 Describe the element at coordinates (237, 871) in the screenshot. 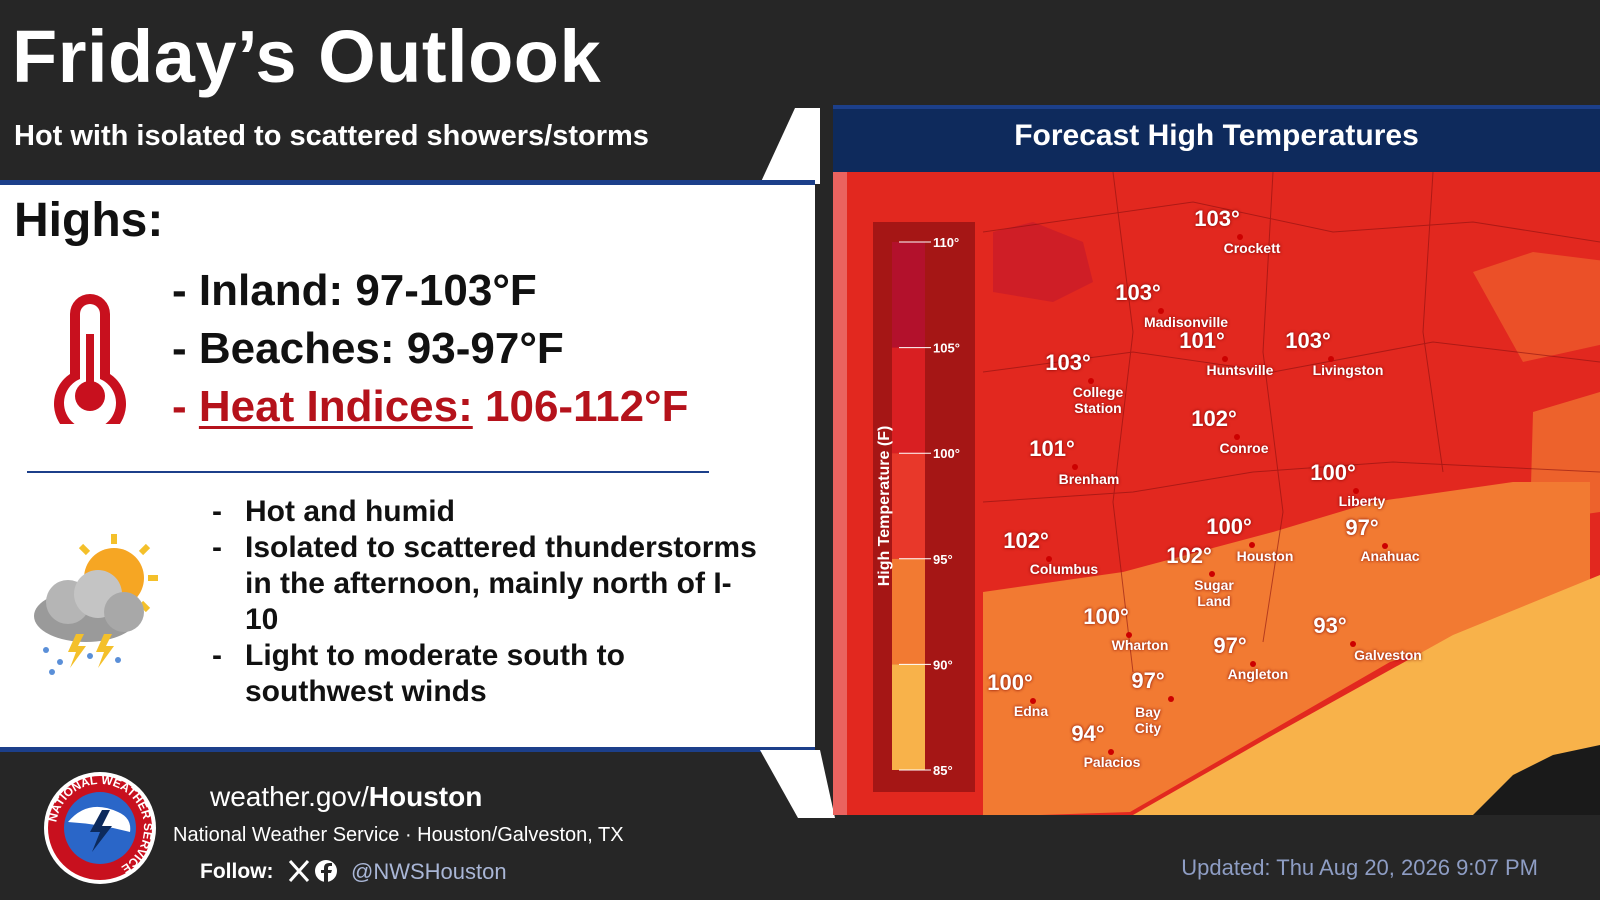

I see `follow: Follow:` at that location.